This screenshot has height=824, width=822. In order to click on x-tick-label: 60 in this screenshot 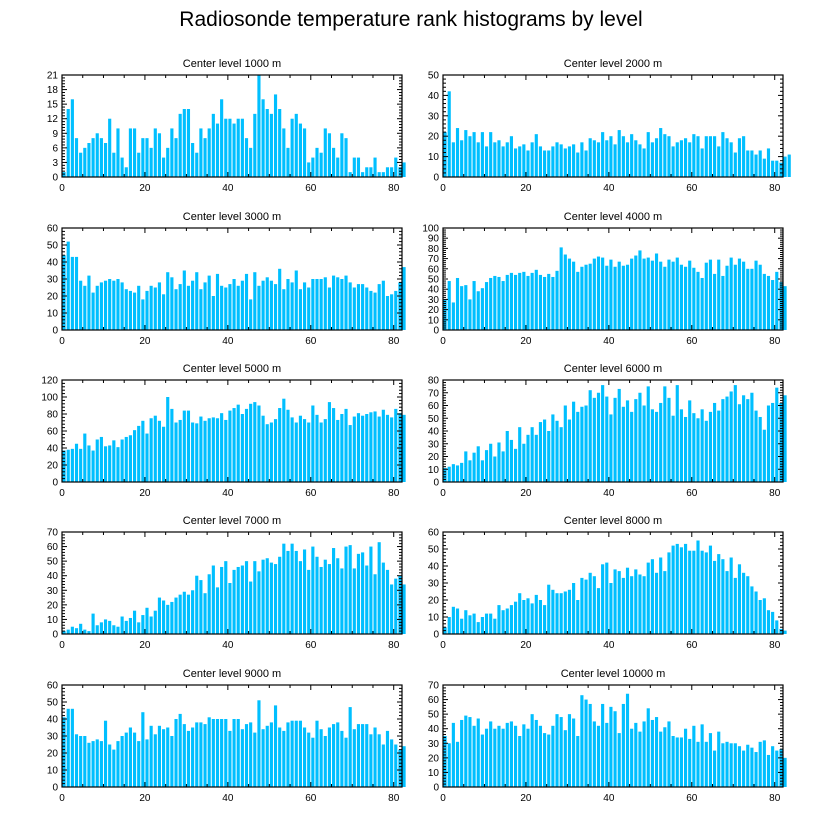, I will do `click(311, 493)`.